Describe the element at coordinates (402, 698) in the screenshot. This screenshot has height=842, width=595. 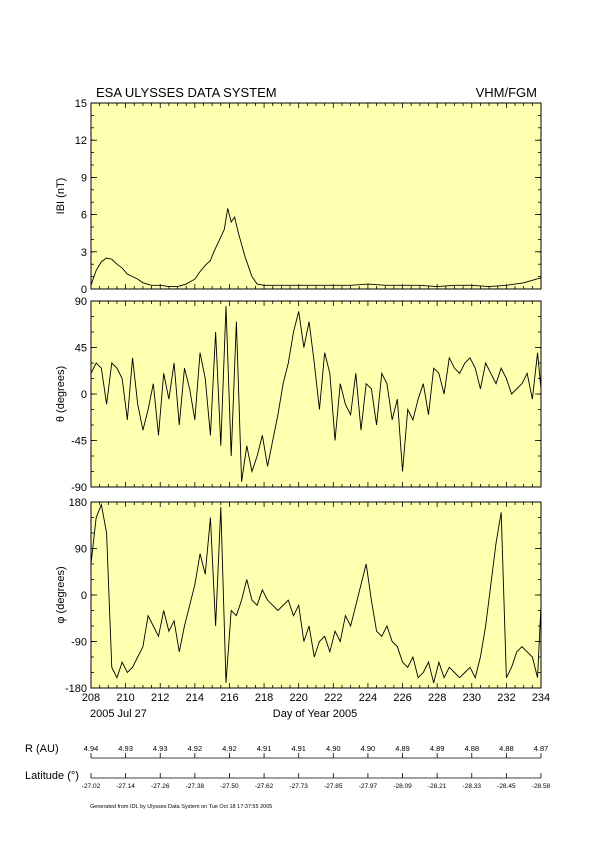
I see `x-tick-label: 226` at that location.